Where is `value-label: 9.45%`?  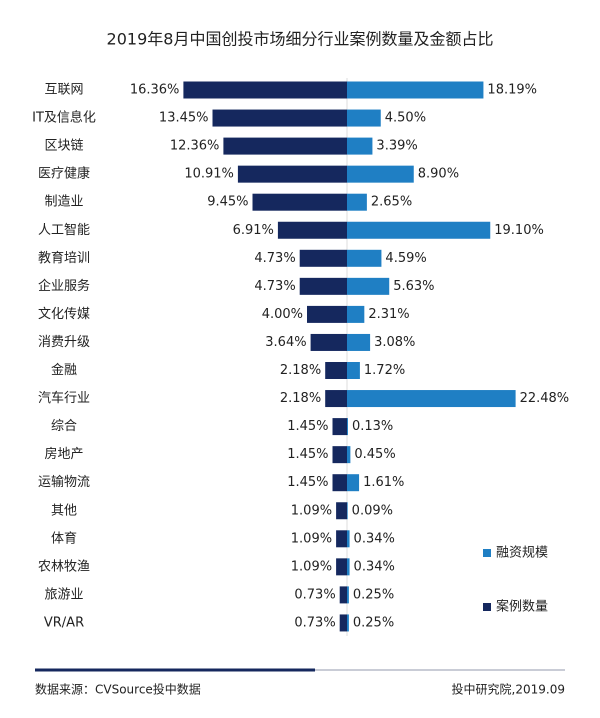
value-label: 9.45% is located at coordinates (227, 202).